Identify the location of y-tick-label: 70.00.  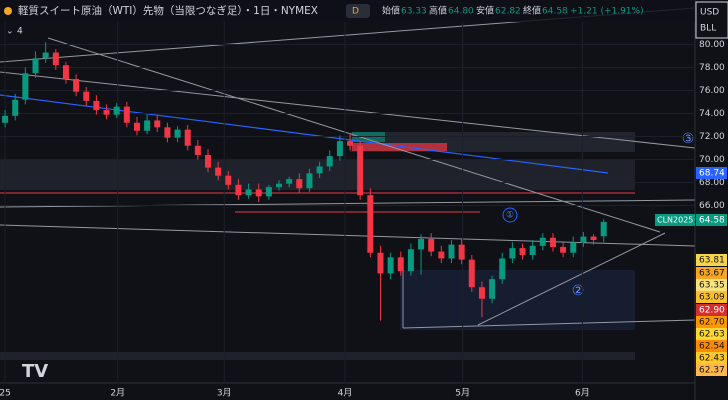
(712, 160).